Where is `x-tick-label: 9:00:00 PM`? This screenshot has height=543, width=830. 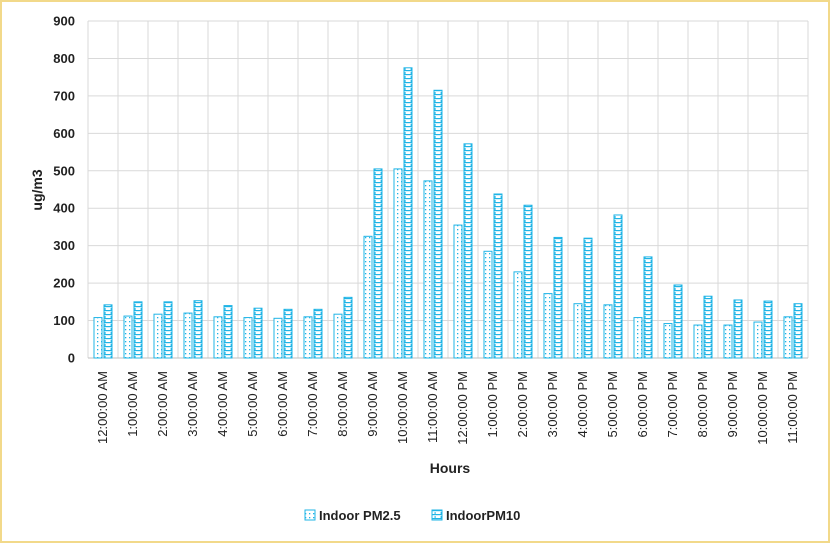 x-tick-label: 9:00:00 PM is located at coordinates (732, 404).